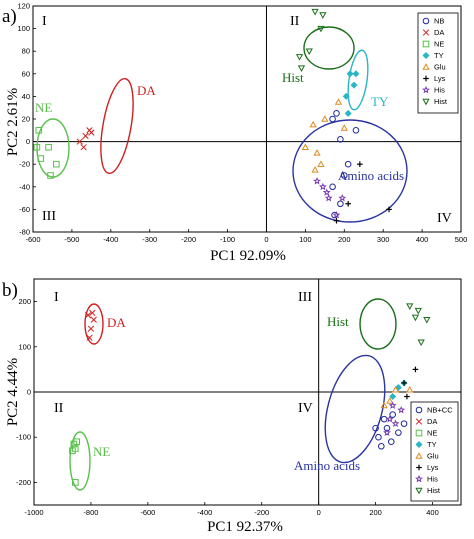  What do you see at coordinates (33, 512) in the screenshot?
I see `x-tick-label: -1000` at bounding box center [33, 512].